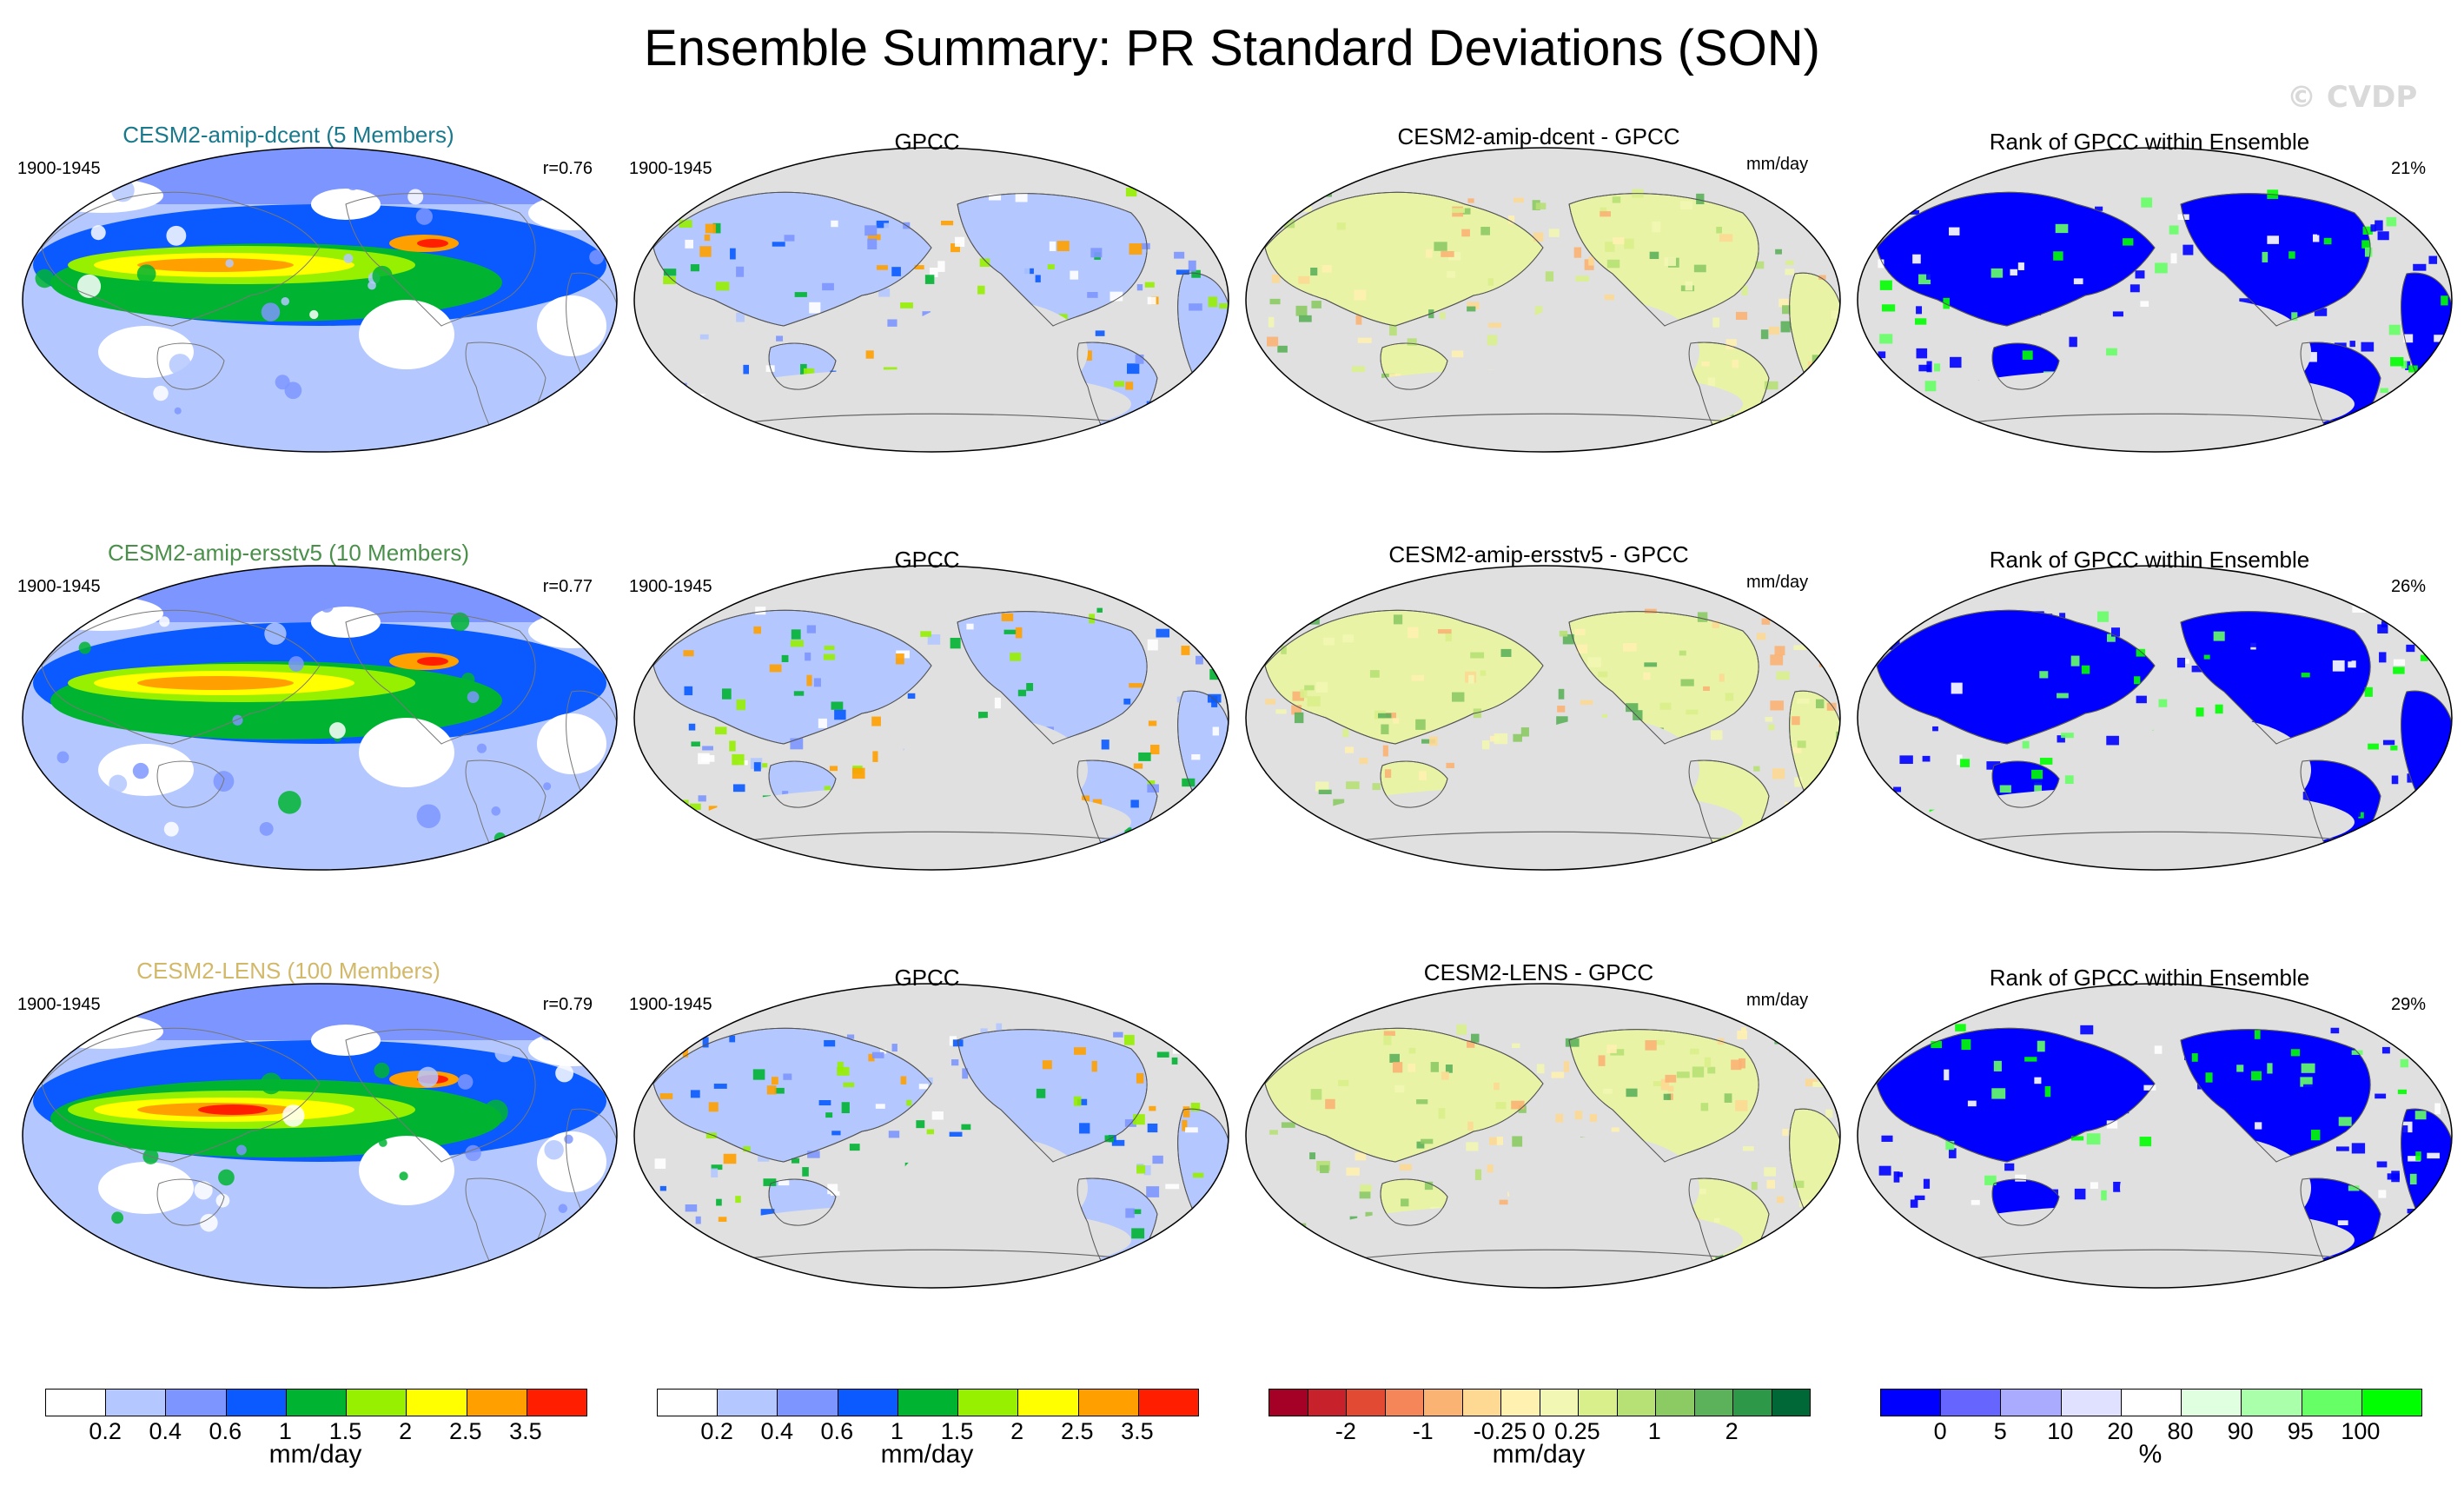 The height and width of the screenshot is (1499, 2464). Describe the element at coordinates (1538, 972) in the screenshot. I see `difference-title-row-3: CESM2-LENS - GPCC` at that location.